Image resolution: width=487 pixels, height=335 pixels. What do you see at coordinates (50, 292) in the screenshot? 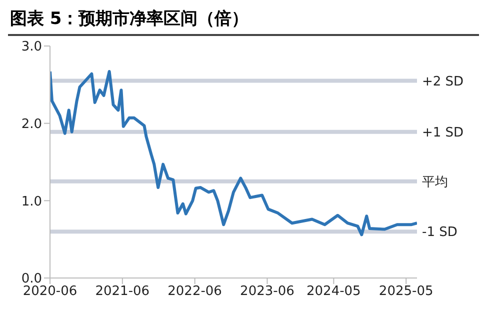
I see `x-tick-label: 2020-06` at bounding box center [50, 292].